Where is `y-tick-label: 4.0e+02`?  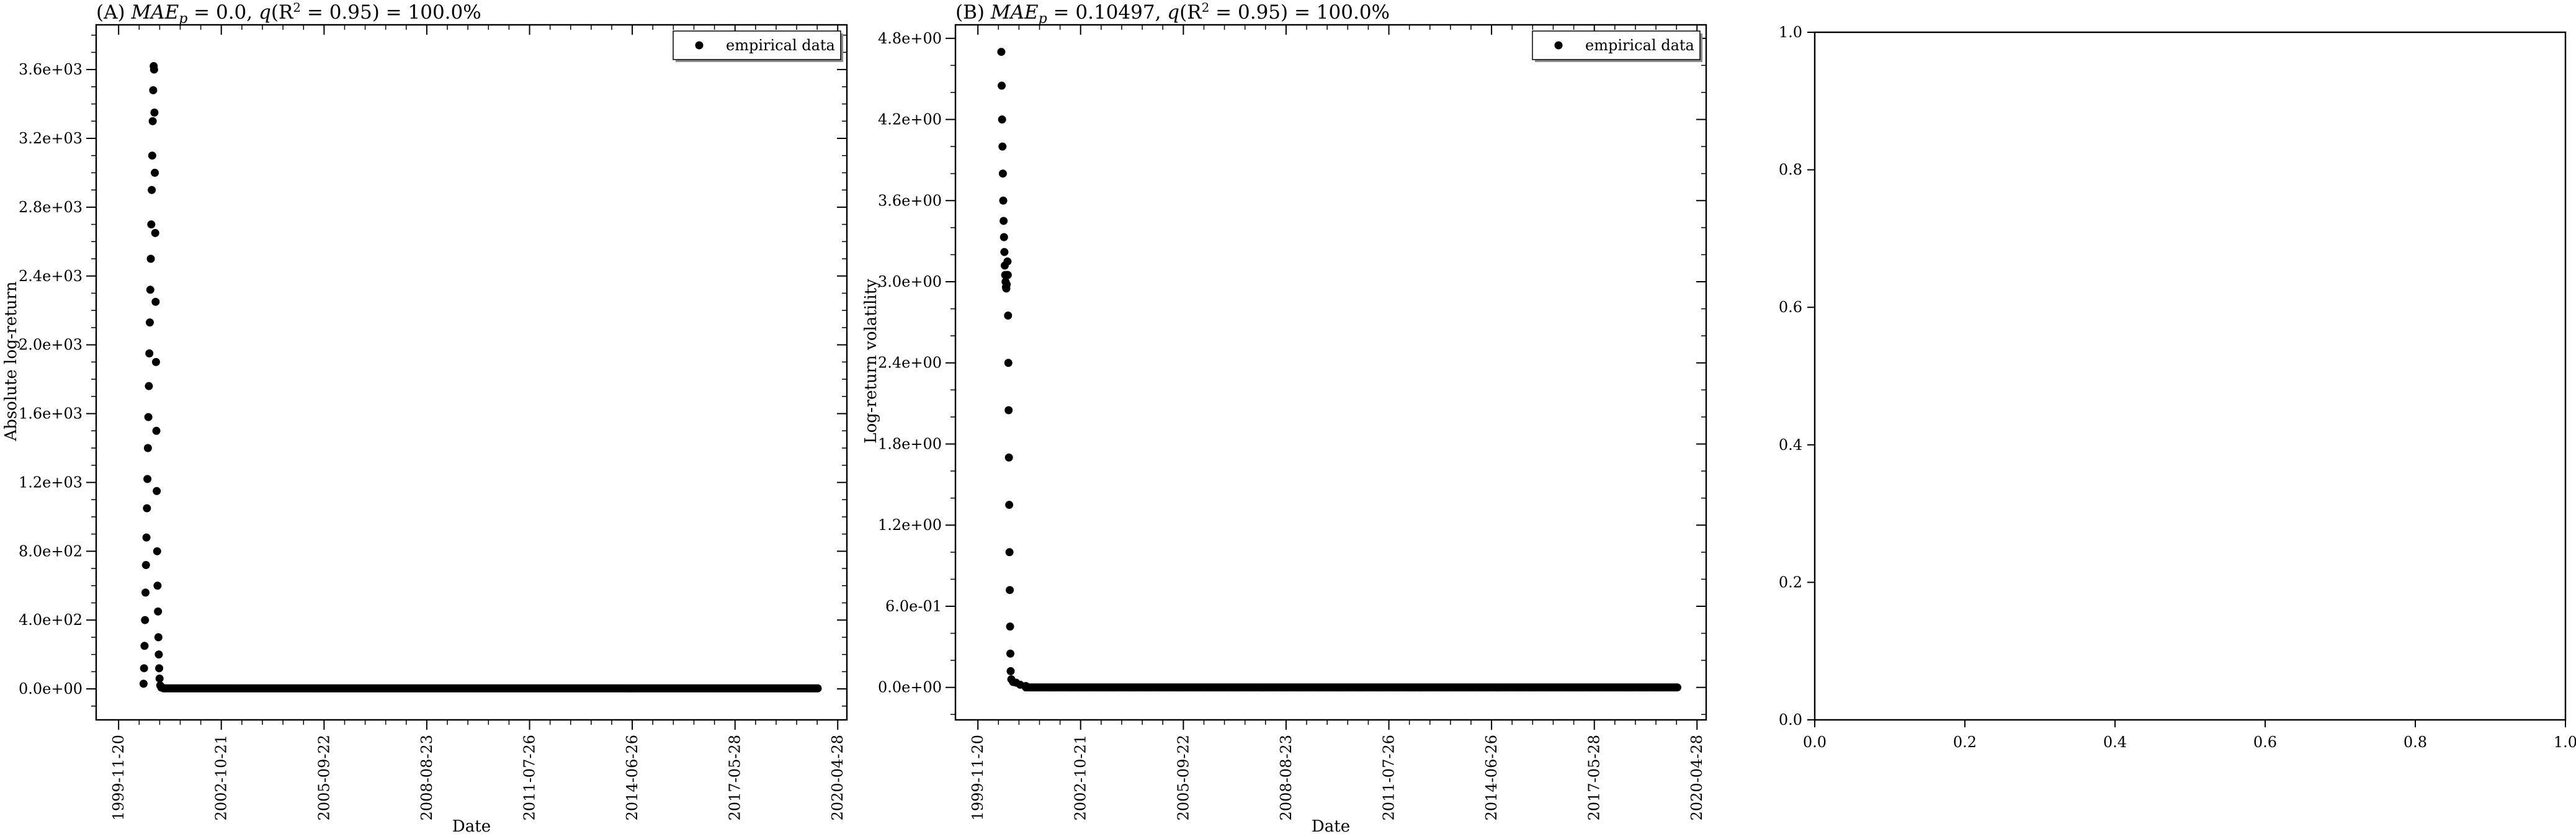 y-tick-label: 4.0e+02 is located at coordinates (51, 620).